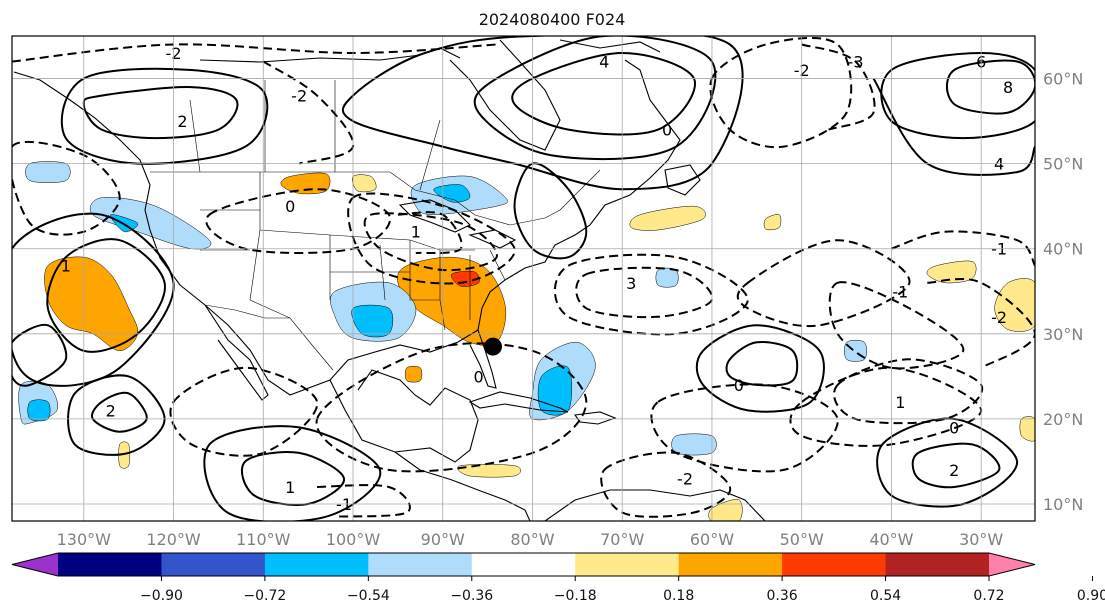 This screenshot has width=1105, height=615. Describe the element at coordinates (505, 95) in the screenshot. I see `coastline-hudson-bay` at that location.